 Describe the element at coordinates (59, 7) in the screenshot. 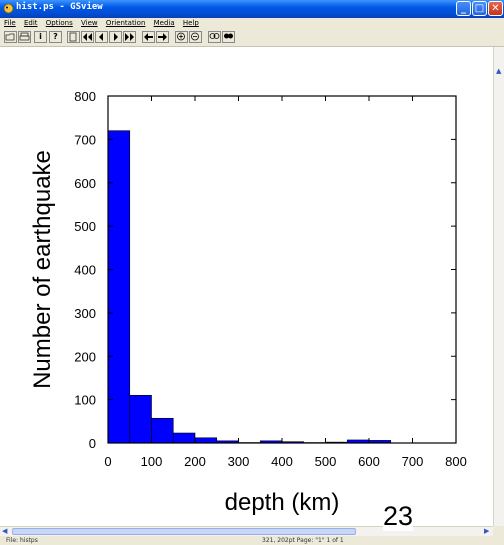

I see `window-title: hist.ps - GSview` at that location.